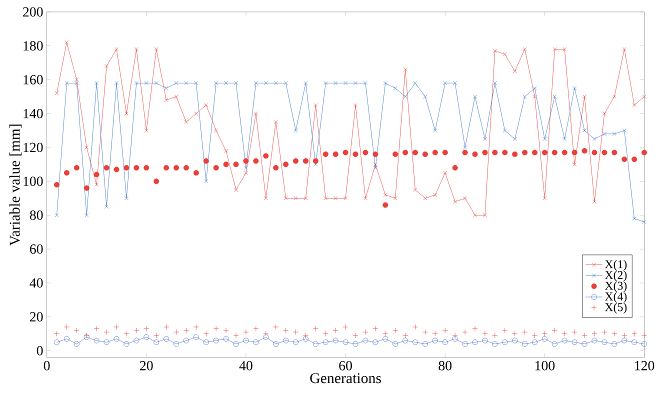  I want to click on y-tick-label: 60, so click(36, 249).